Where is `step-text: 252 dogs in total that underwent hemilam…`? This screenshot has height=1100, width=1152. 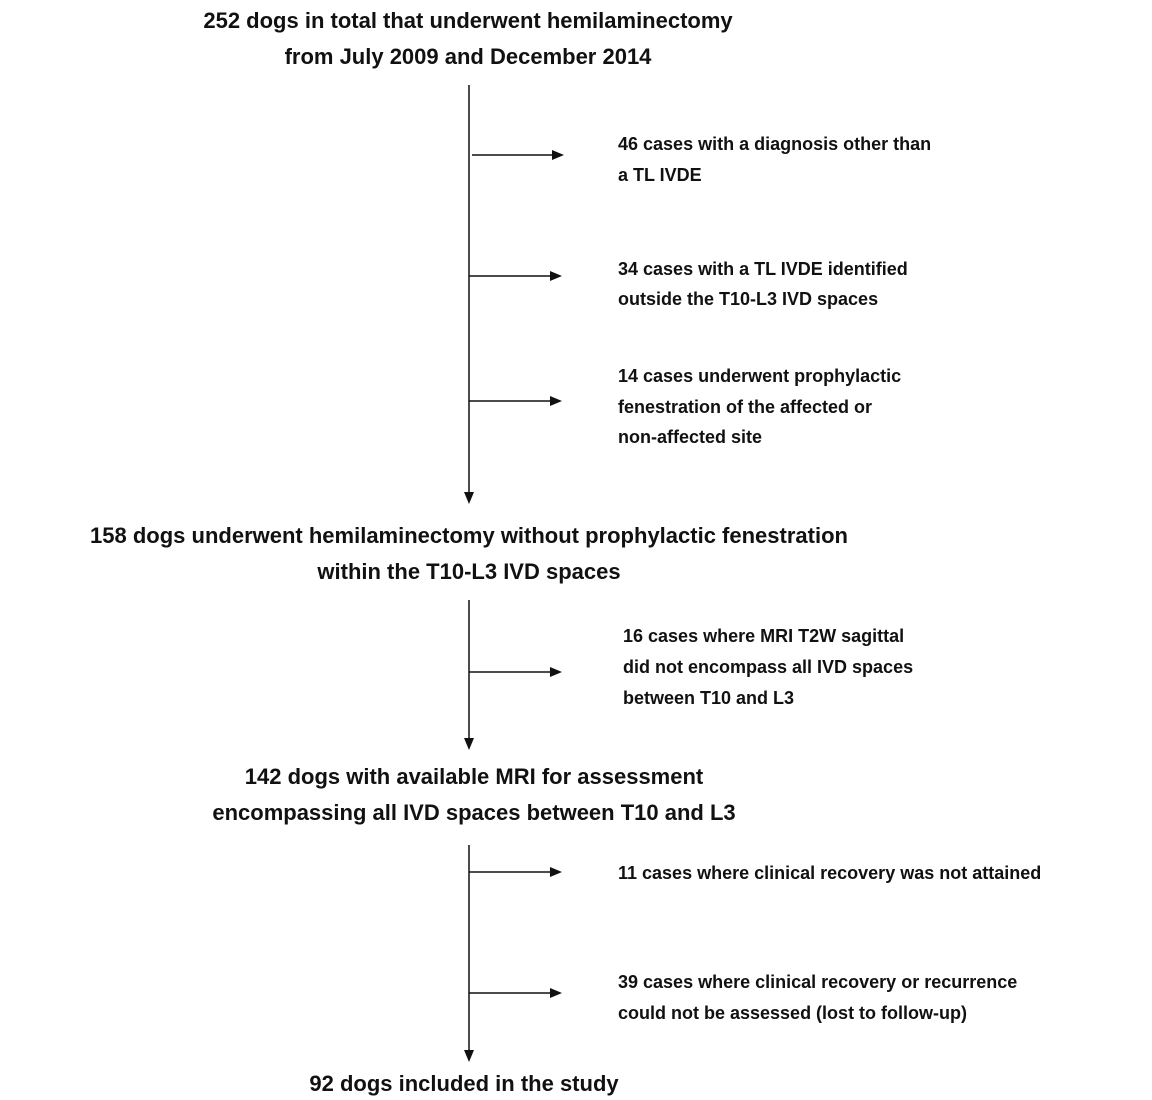
step-text: 252 dogs in total that underwent hemilam… is located at coordinates (468, 20).